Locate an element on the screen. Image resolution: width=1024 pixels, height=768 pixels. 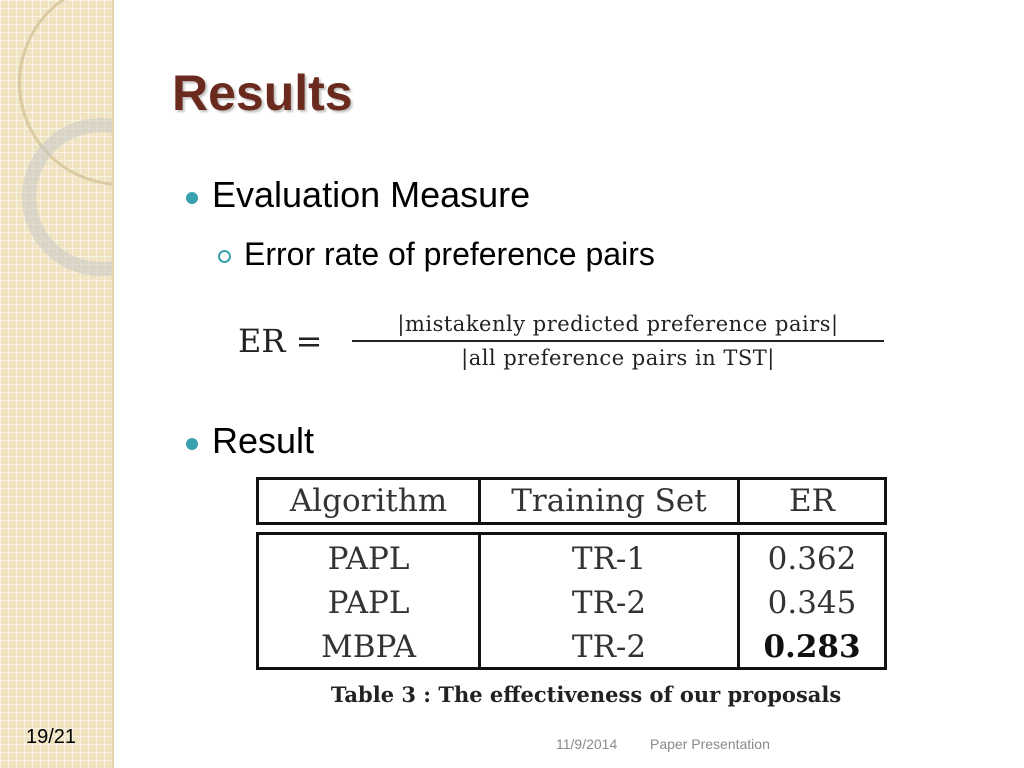
sub-bullet-circle-icon is located at coordinates (224, 256).